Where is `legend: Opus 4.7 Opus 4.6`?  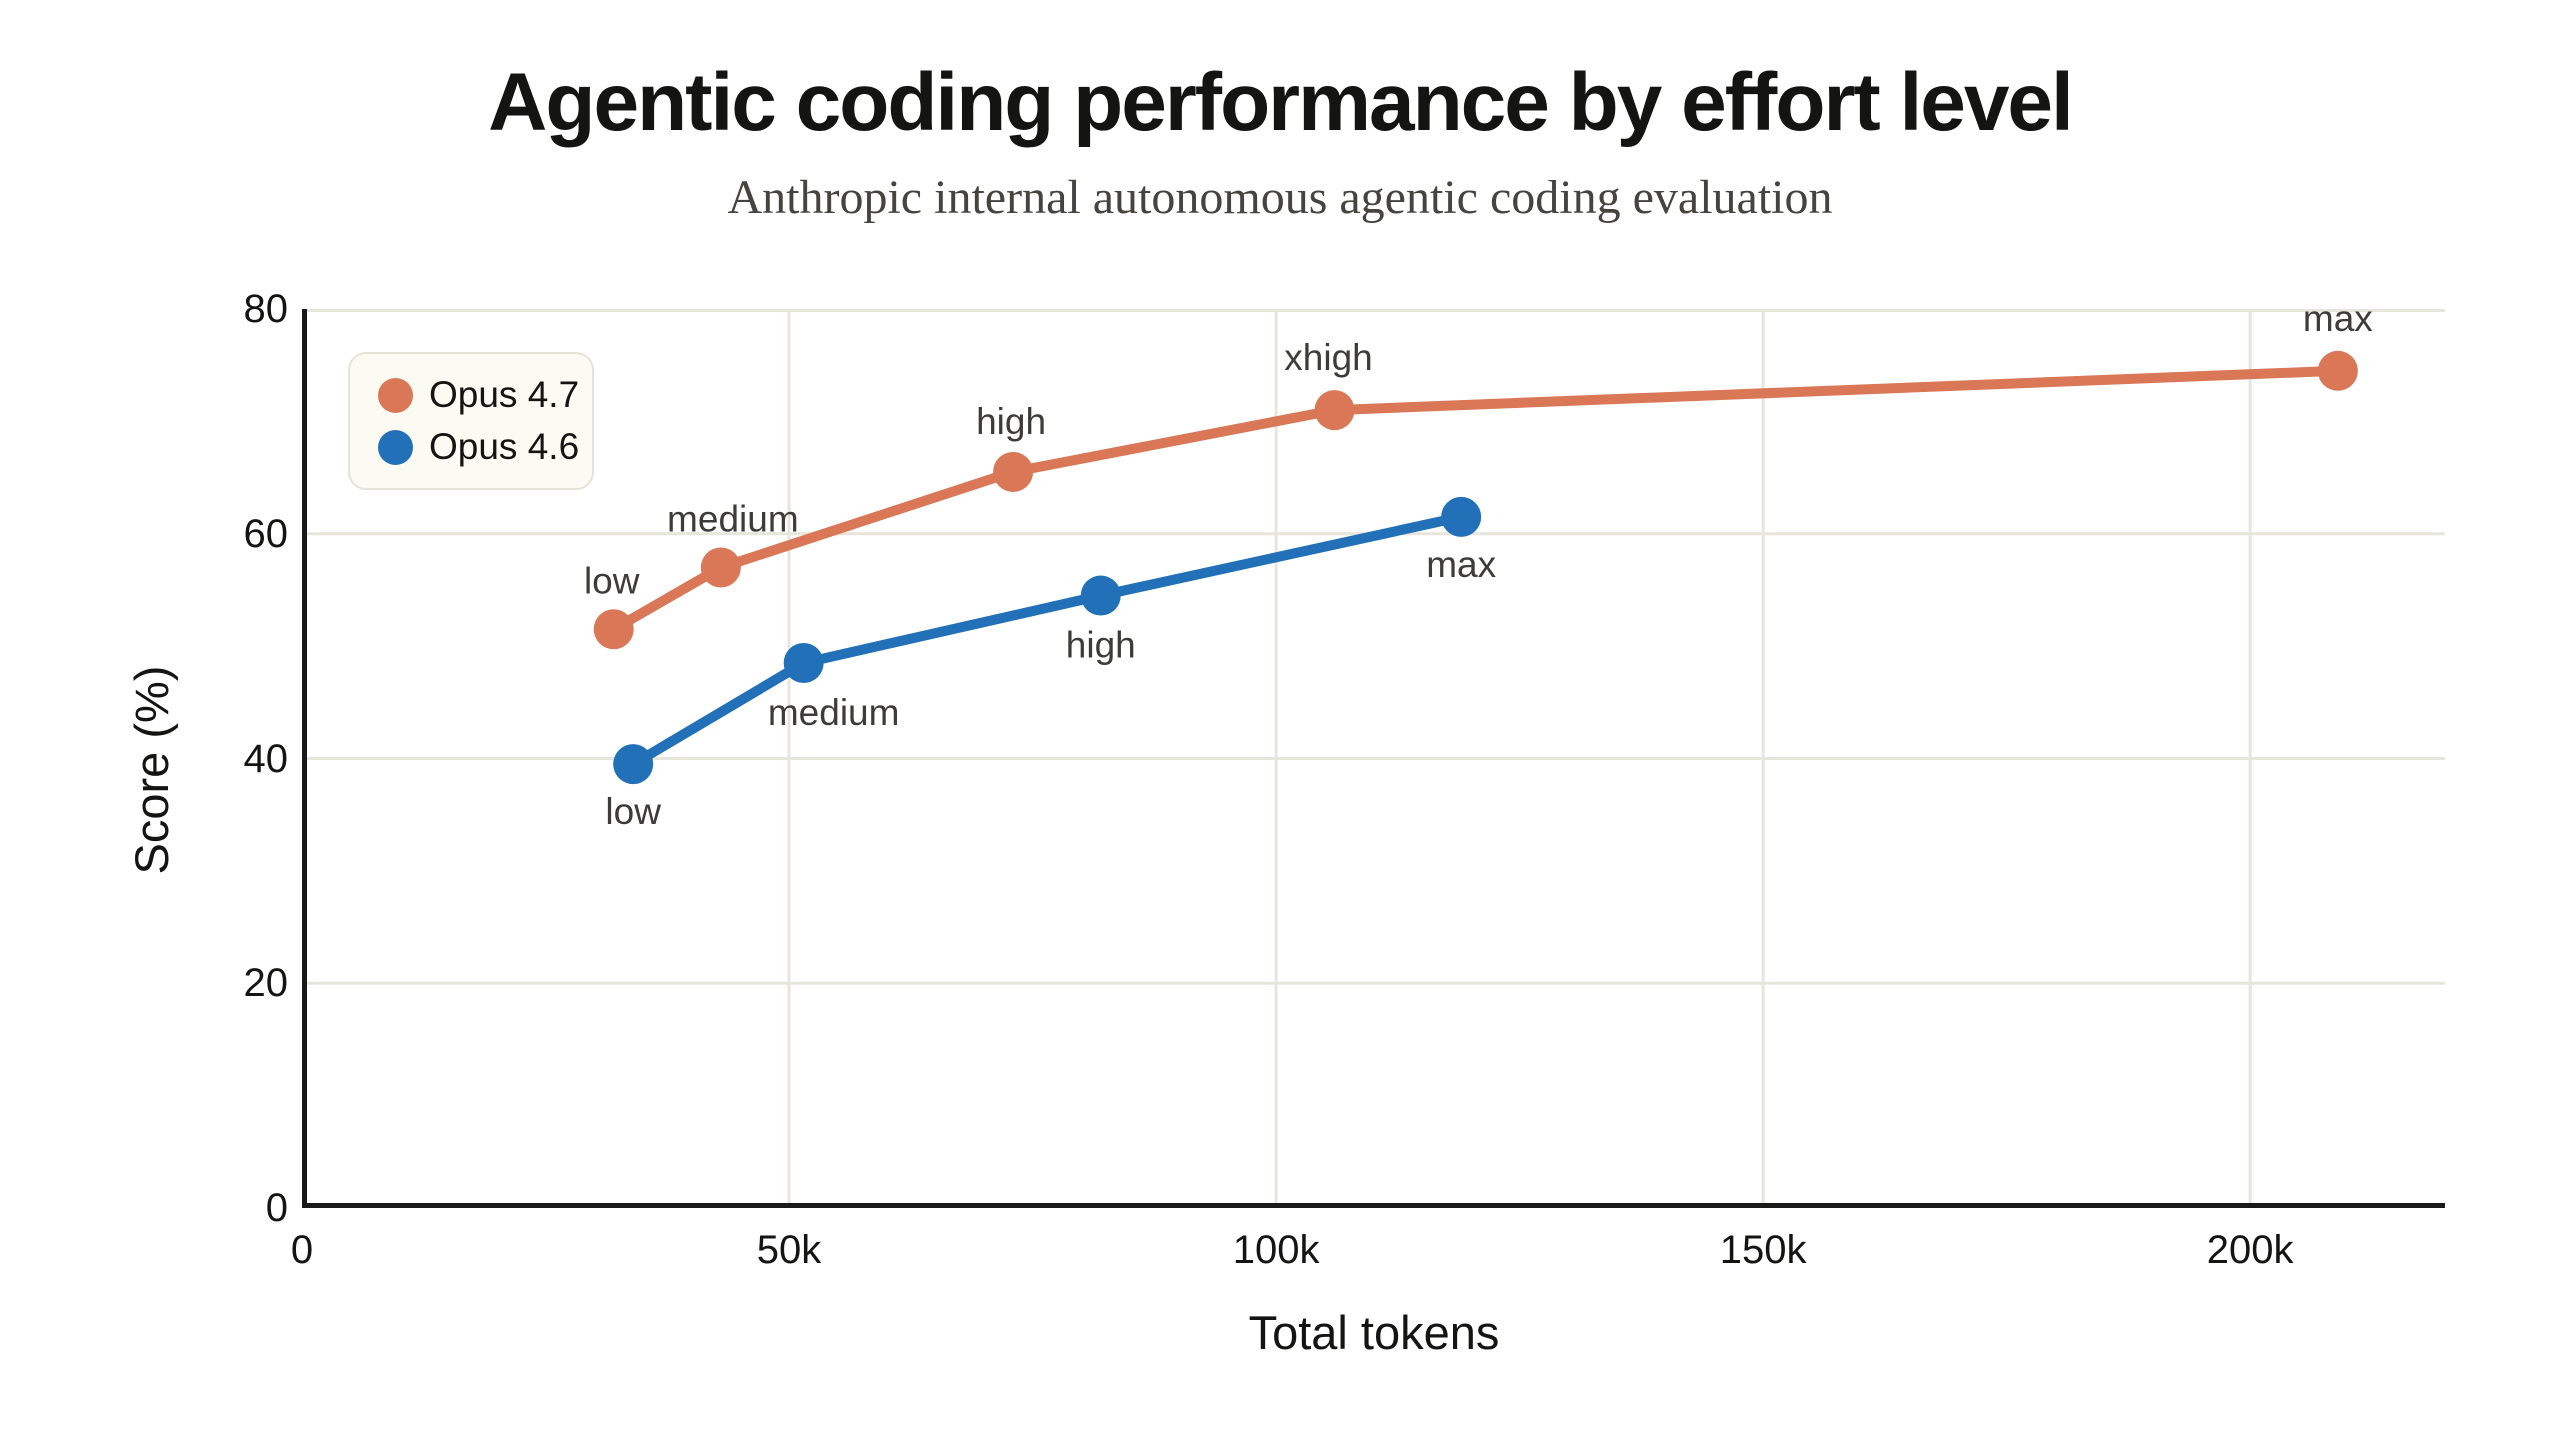
legend: Opus 4.7 Opus 4.6 is located at coordinates (471, 421).